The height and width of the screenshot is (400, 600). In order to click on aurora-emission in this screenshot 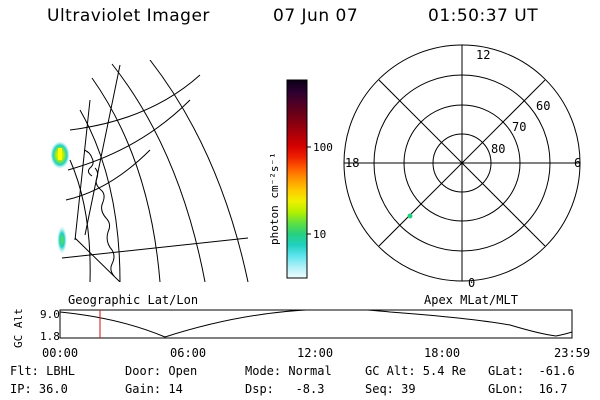, I will do `click(62, 240)`.